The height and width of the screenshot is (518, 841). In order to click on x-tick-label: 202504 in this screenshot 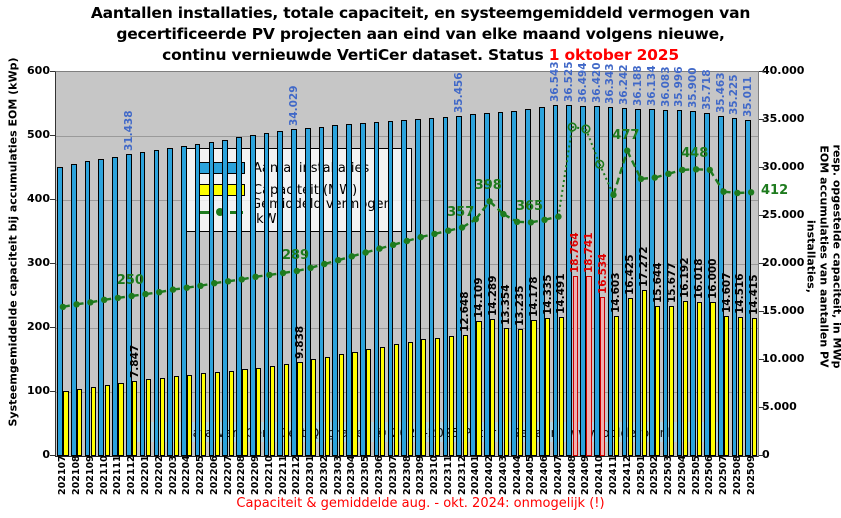, I will do `click(682, 475)`.